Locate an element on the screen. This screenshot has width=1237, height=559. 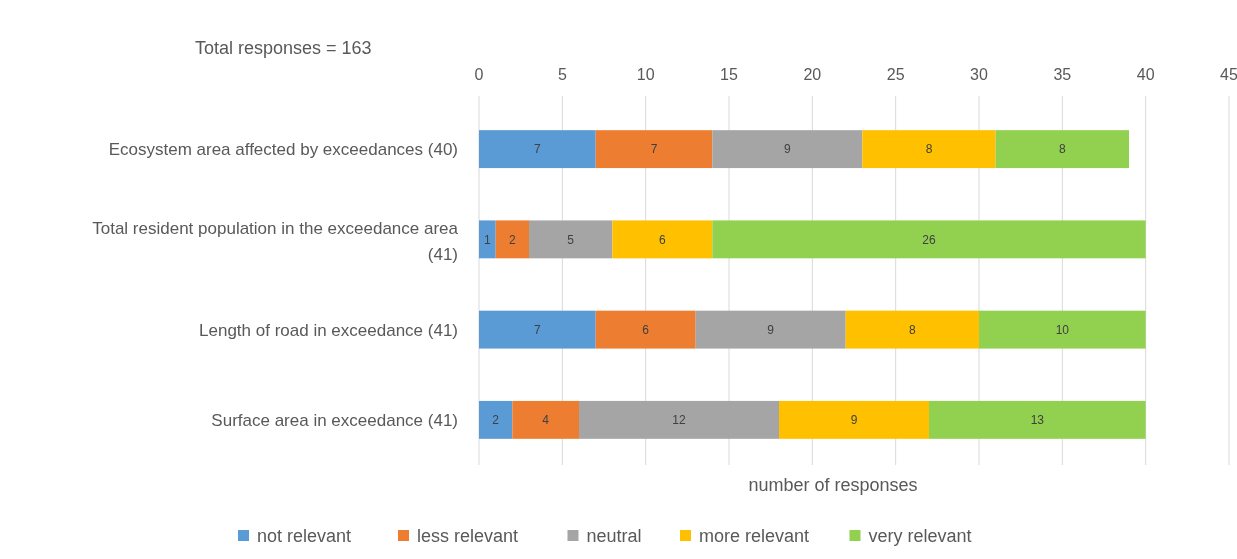
legend-label: neutral is located at coordinates (614, 536).